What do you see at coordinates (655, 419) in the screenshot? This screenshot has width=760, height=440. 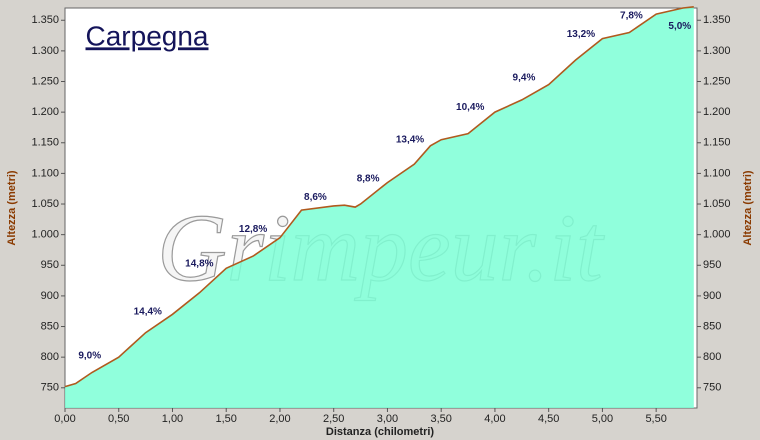 I see `x-tick-label: 5,50` at bounding box center [655, 419].